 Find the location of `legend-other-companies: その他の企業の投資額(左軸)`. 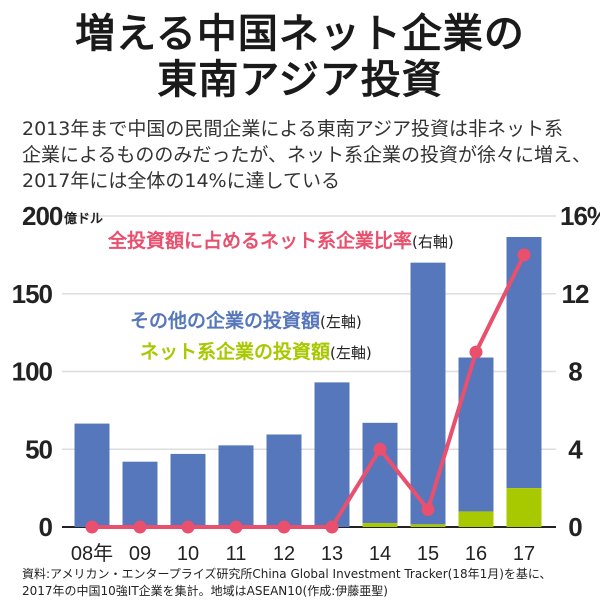

legend-other-companies: その他の企業の投資額(左軸) is located at coordinates (246, 320).